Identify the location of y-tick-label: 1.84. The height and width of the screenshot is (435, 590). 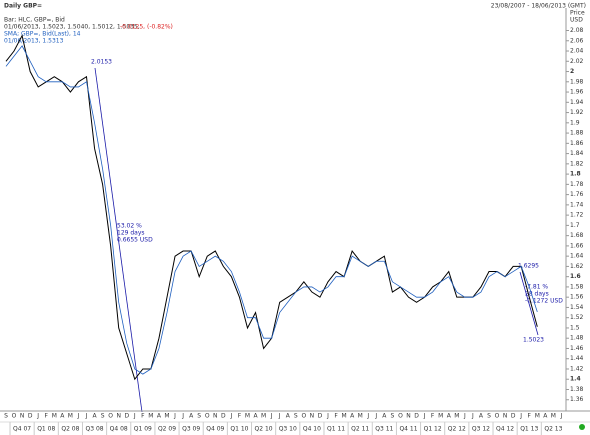
(577, 153).